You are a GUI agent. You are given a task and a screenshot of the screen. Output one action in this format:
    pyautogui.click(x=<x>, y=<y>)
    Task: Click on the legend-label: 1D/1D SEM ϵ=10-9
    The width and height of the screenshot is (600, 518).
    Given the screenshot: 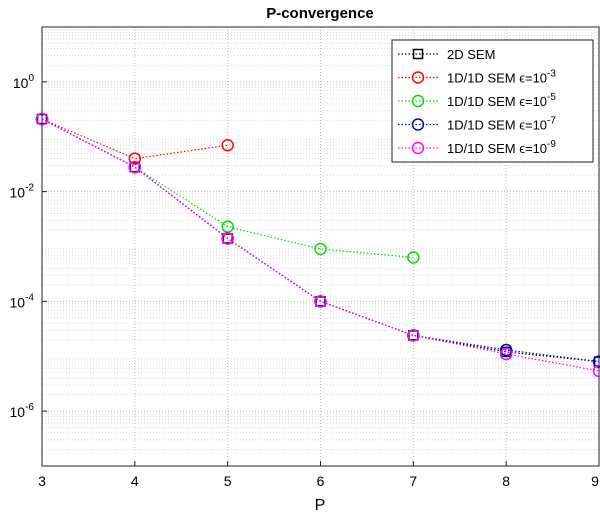 What is the action you would take?
    pyautogui.click(x=501, y=147)
    